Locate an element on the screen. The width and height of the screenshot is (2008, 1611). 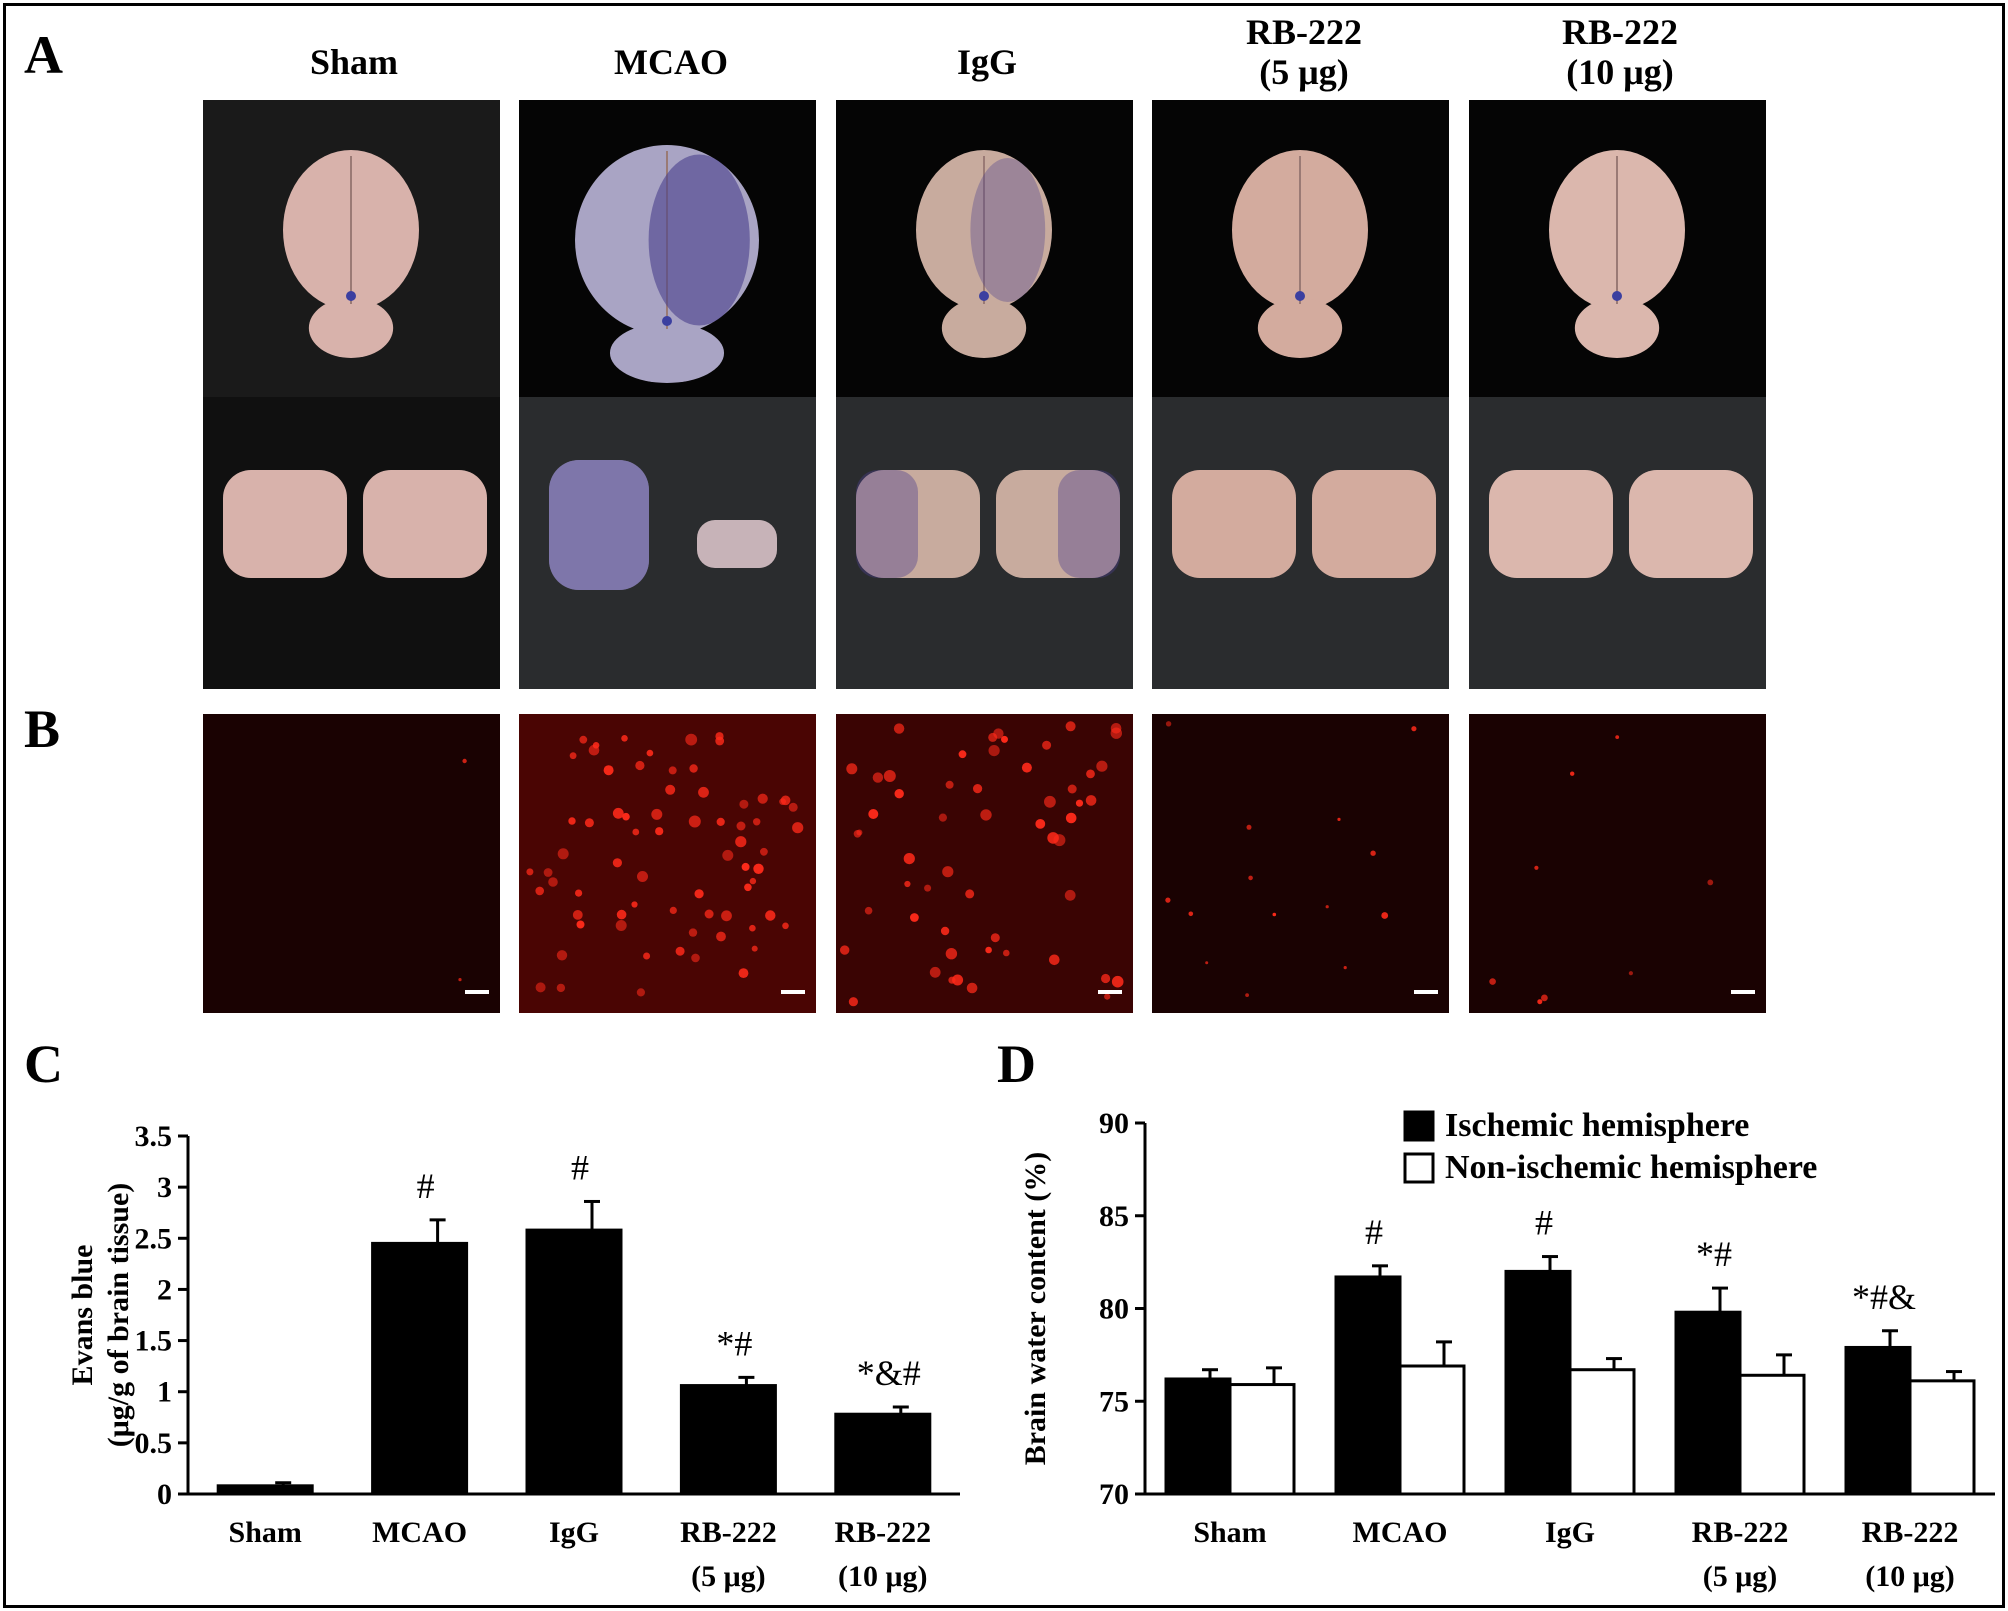
group-label-line1: RB-222 is located at coordinates (1620, 32).